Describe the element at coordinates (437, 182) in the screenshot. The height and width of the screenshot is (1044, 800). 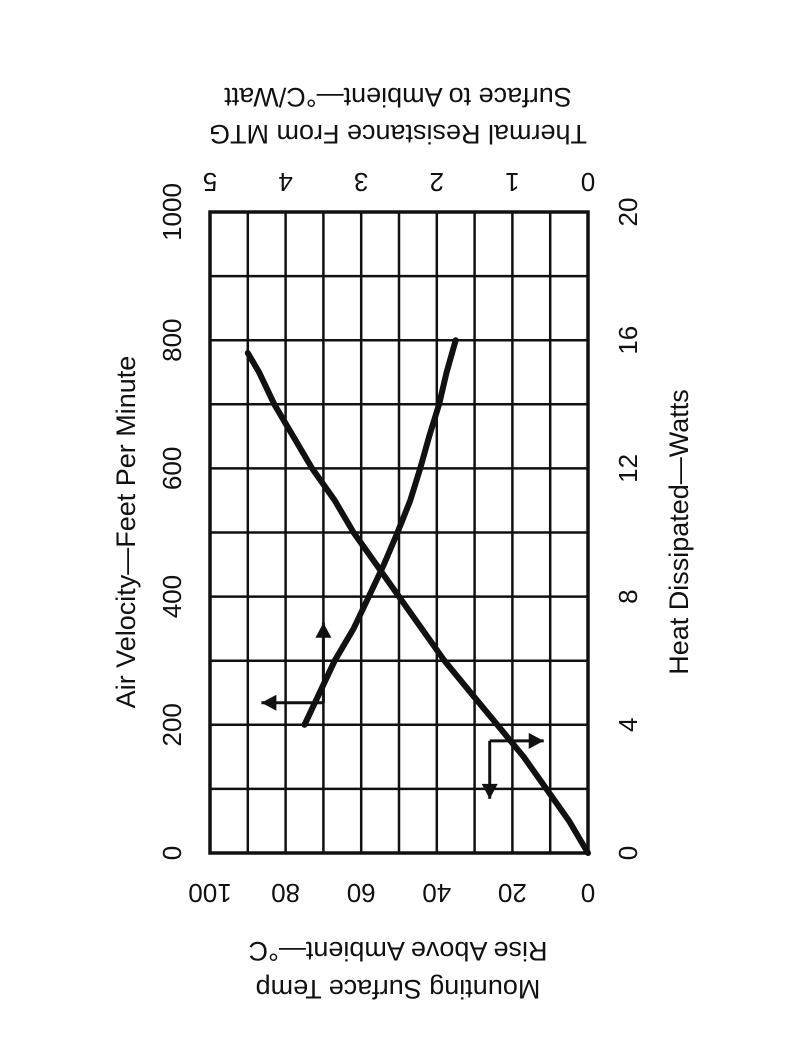
I see `tick-label-right: 2` at that location.